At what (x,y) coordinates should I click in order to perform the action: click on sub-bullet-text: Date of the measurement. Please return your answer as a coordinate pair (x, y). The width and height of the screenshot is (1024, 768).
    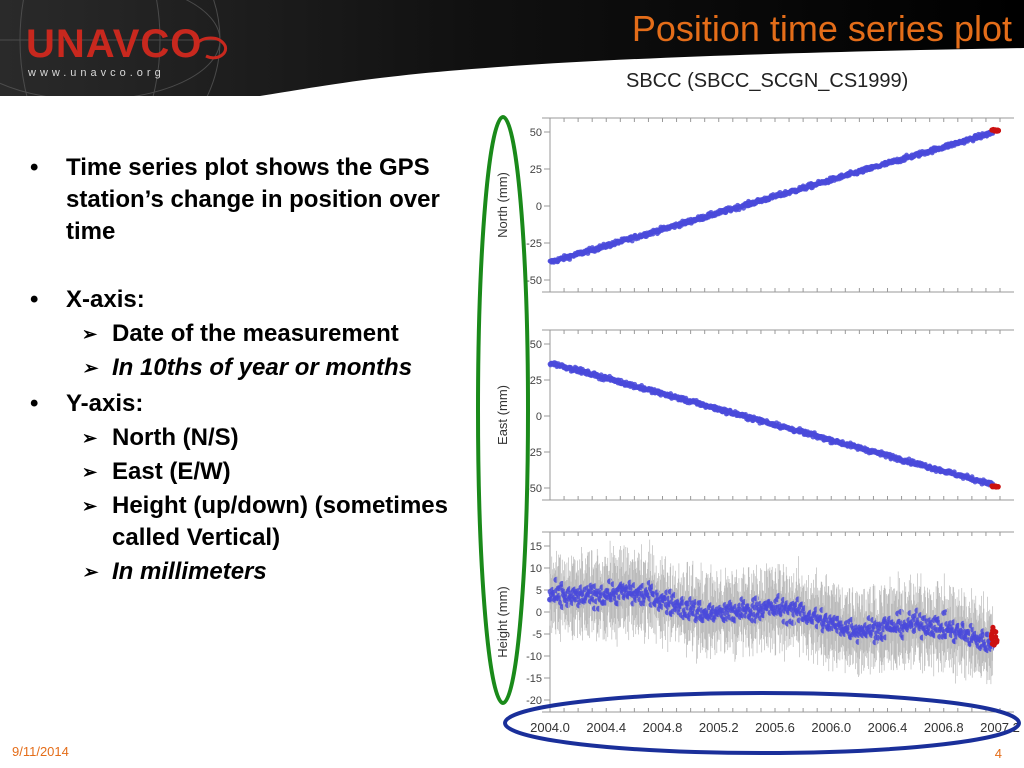
    Looking at the image, I should click on (255, 333).